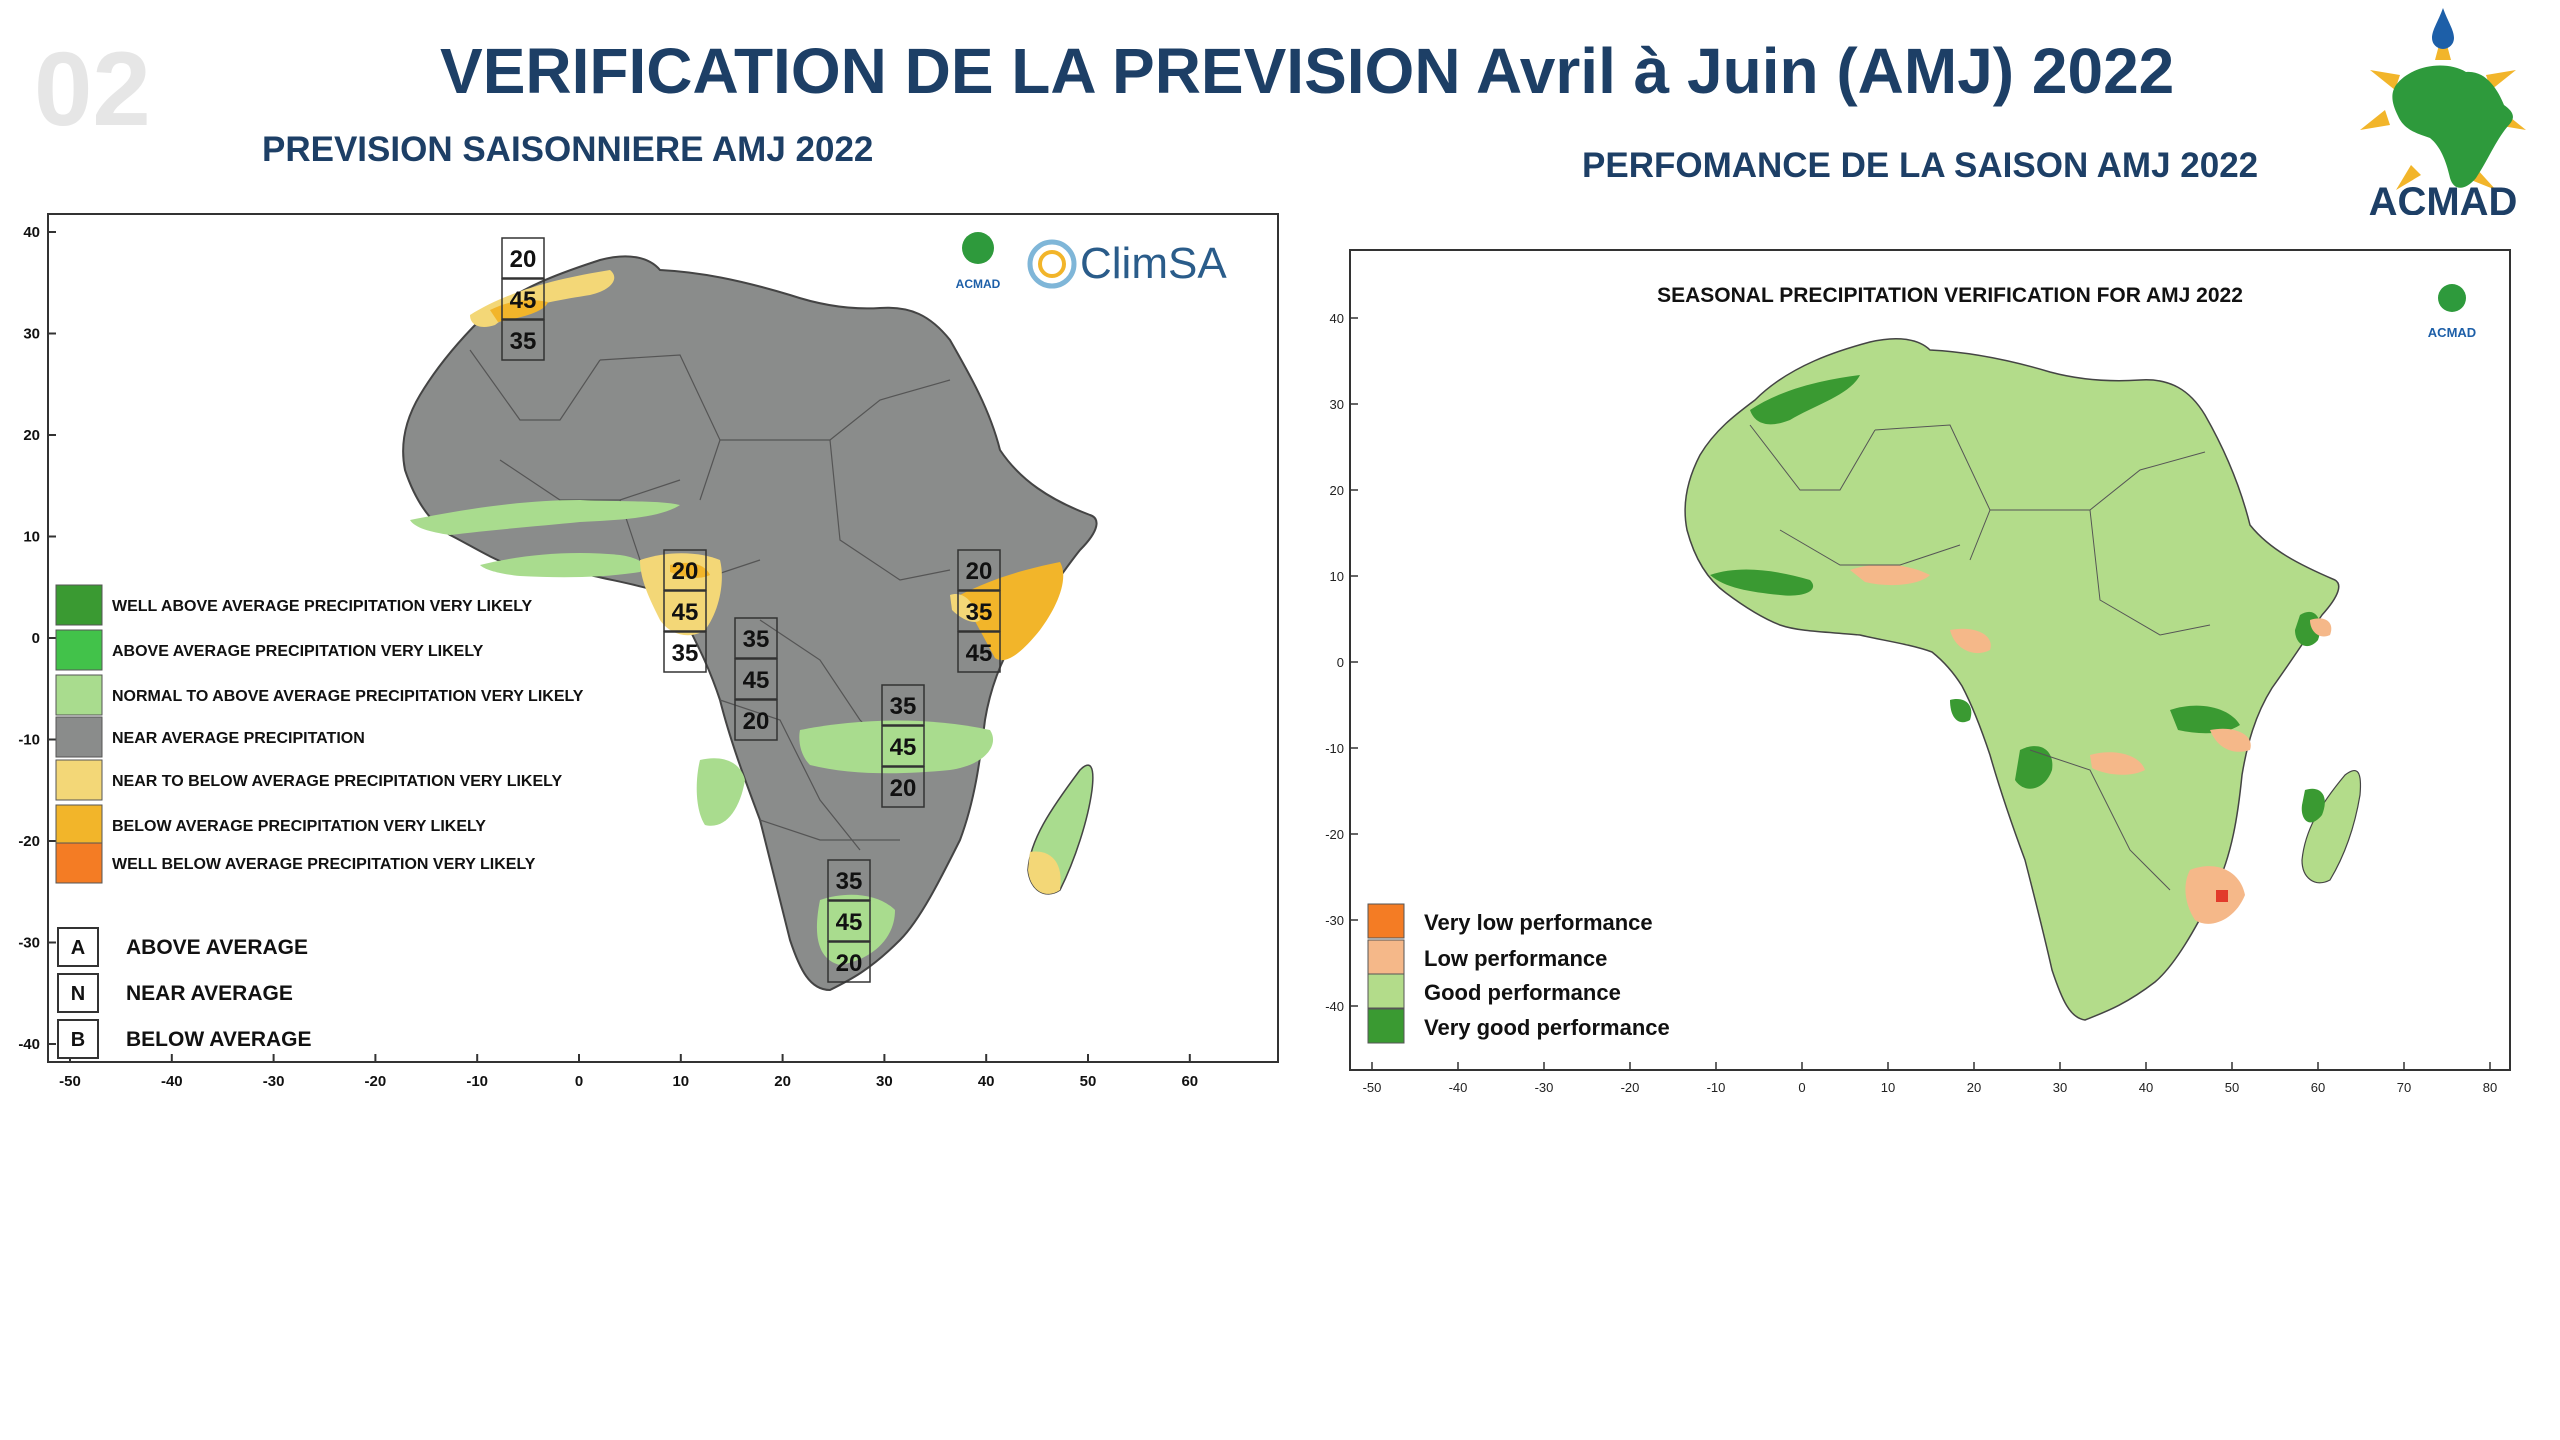 The height and width of the screenshot is (1440, 2560). I want to click on verification-y-tick-label: 20, so click(1337, 490).